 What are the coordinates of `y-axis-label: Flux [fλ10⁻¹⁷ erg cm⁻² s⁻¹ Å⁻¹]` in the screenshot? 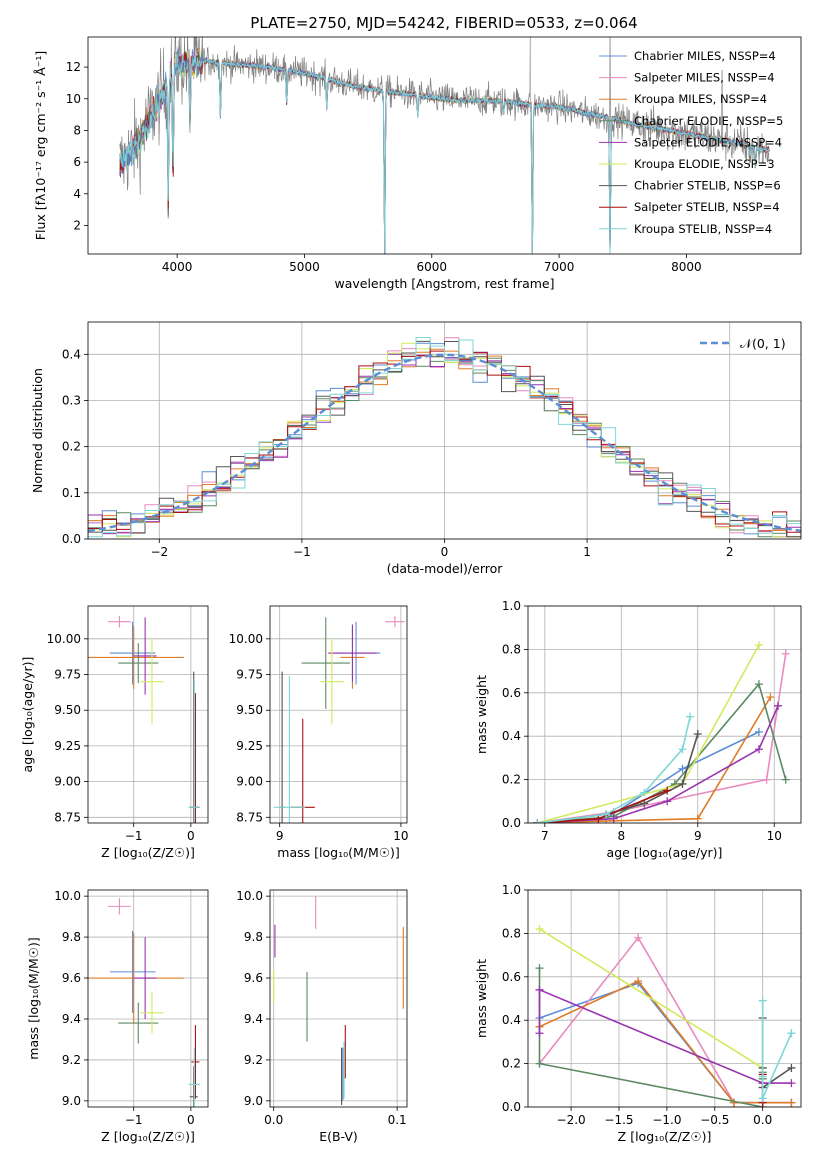 It's located at (40, 145).